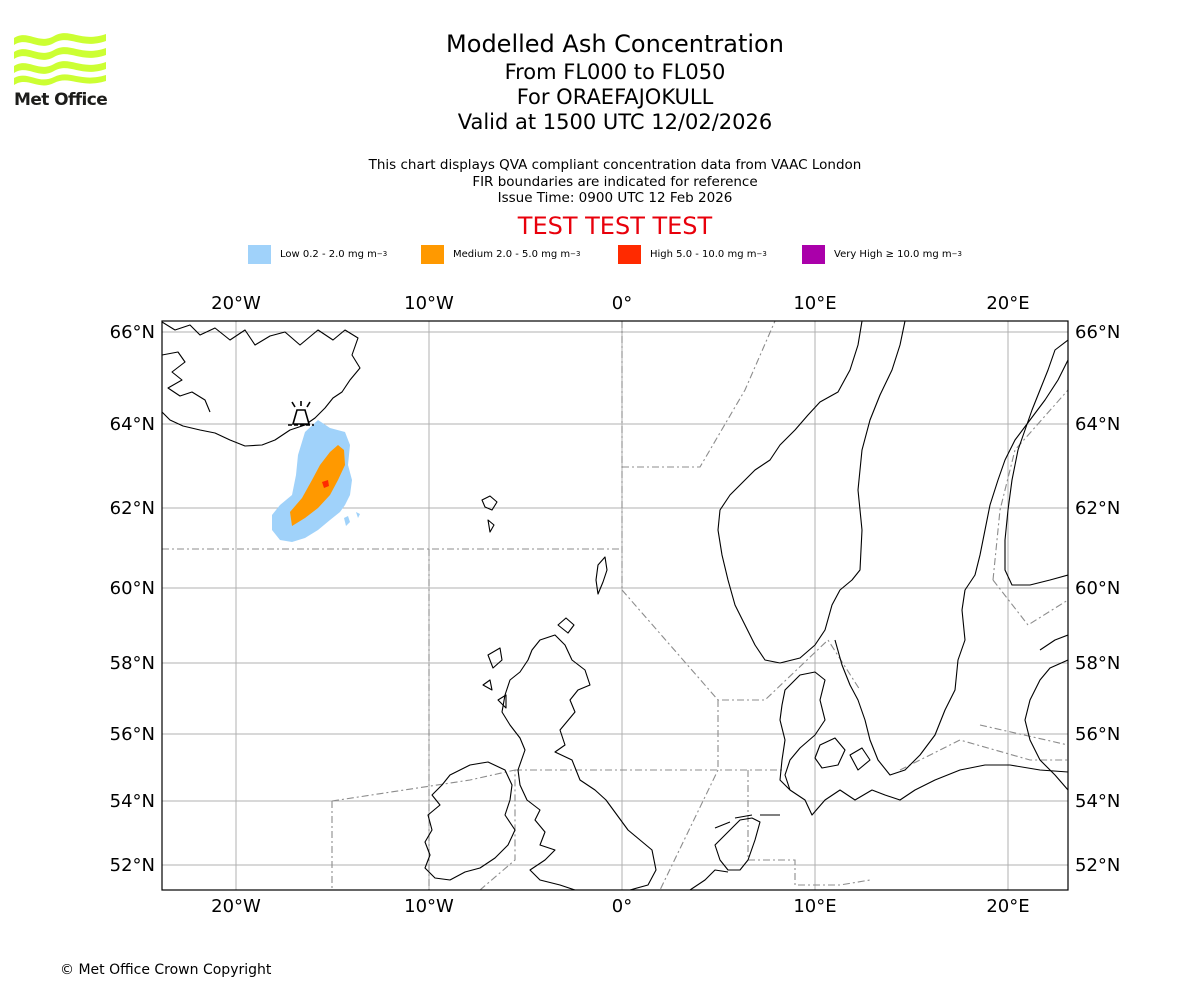  Describe the element at coordinates (352, 519) in the screenshot. I see `ash-area-low-speck` at that location.